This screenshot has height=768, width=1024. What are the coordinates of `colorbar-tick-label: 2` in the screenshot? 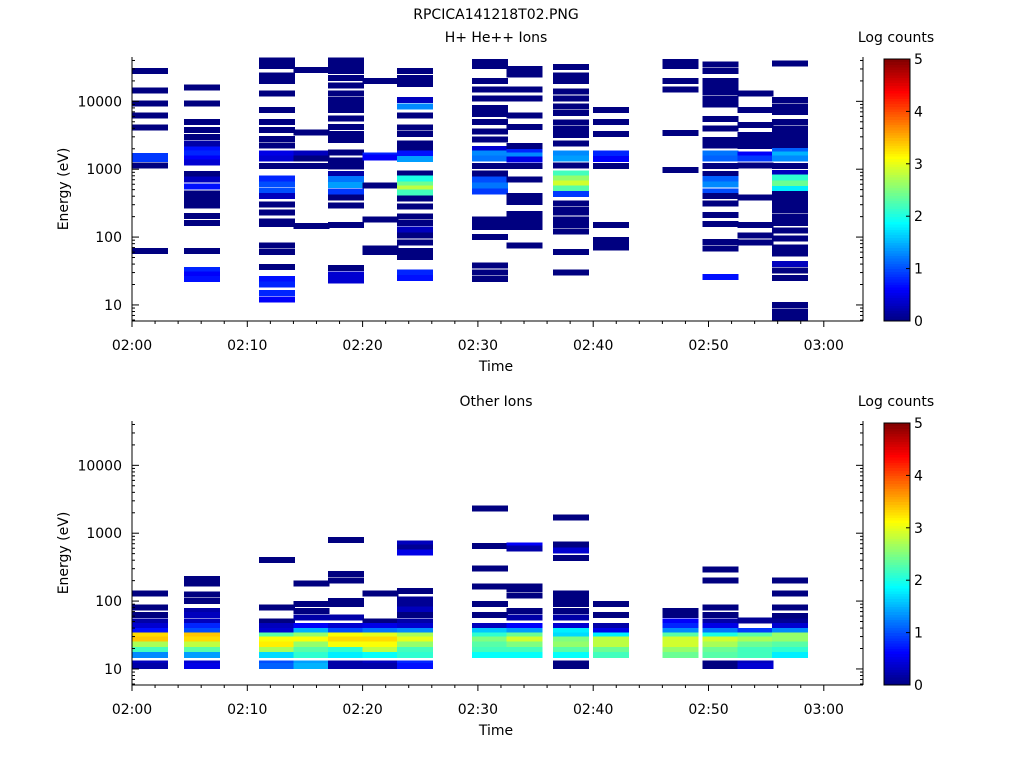 It's located at (918, 581).